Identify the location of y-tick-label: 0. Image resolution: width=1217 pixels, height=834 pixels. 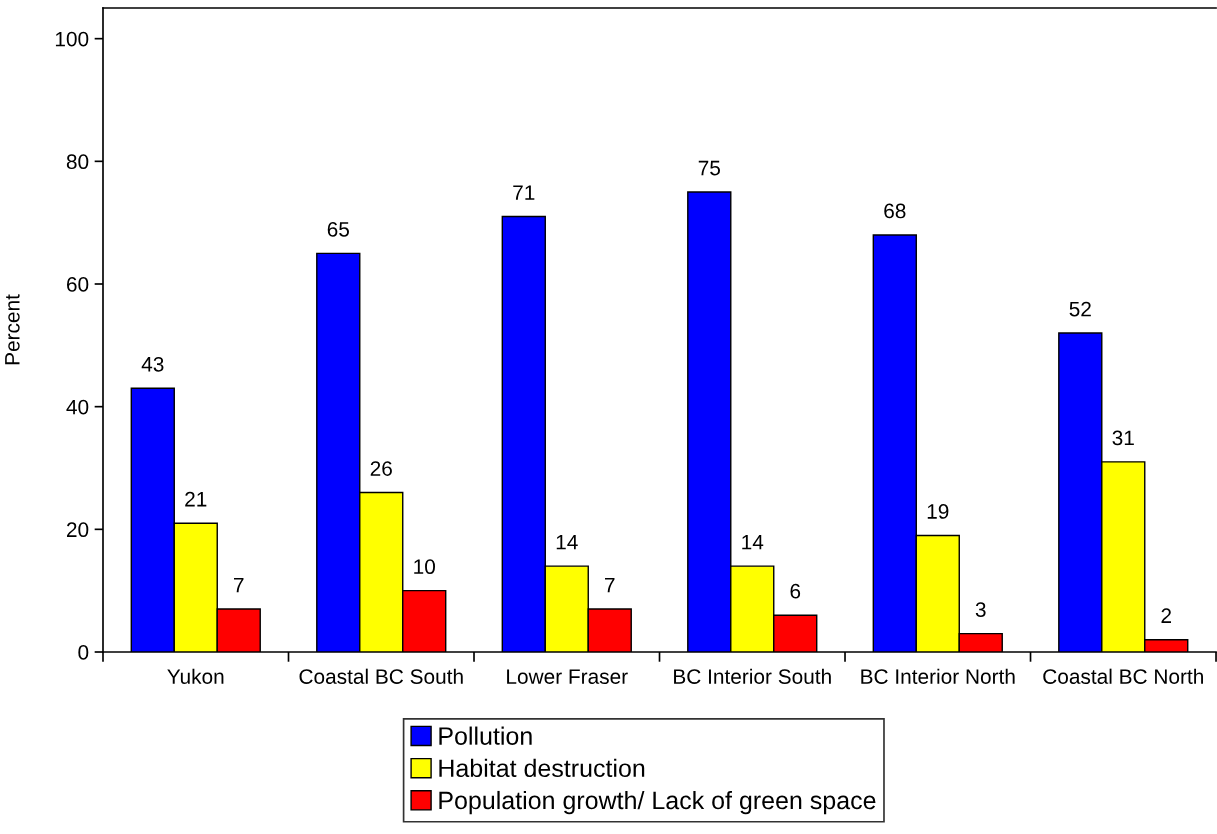
(83, 652).